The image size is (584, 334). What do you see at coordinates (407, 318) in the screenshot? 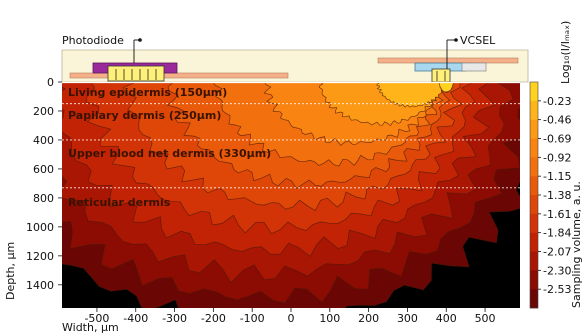
I see `x-tick-label: 300` at bounding box center [407, 318].